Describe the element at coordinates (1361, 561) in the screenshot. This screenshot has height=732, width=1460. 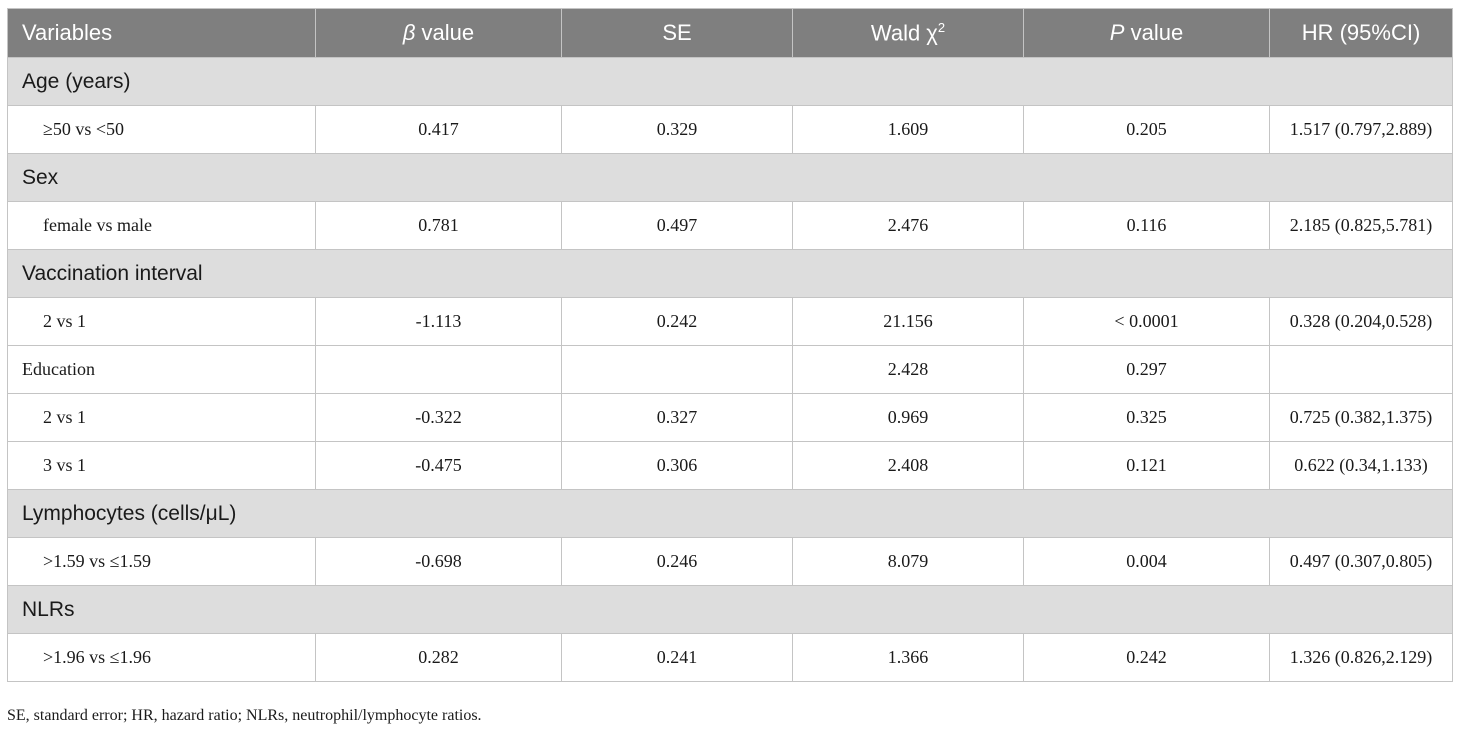
I see `cell-hr-95ci: 0.497 (0.307,0.805)` at that location.